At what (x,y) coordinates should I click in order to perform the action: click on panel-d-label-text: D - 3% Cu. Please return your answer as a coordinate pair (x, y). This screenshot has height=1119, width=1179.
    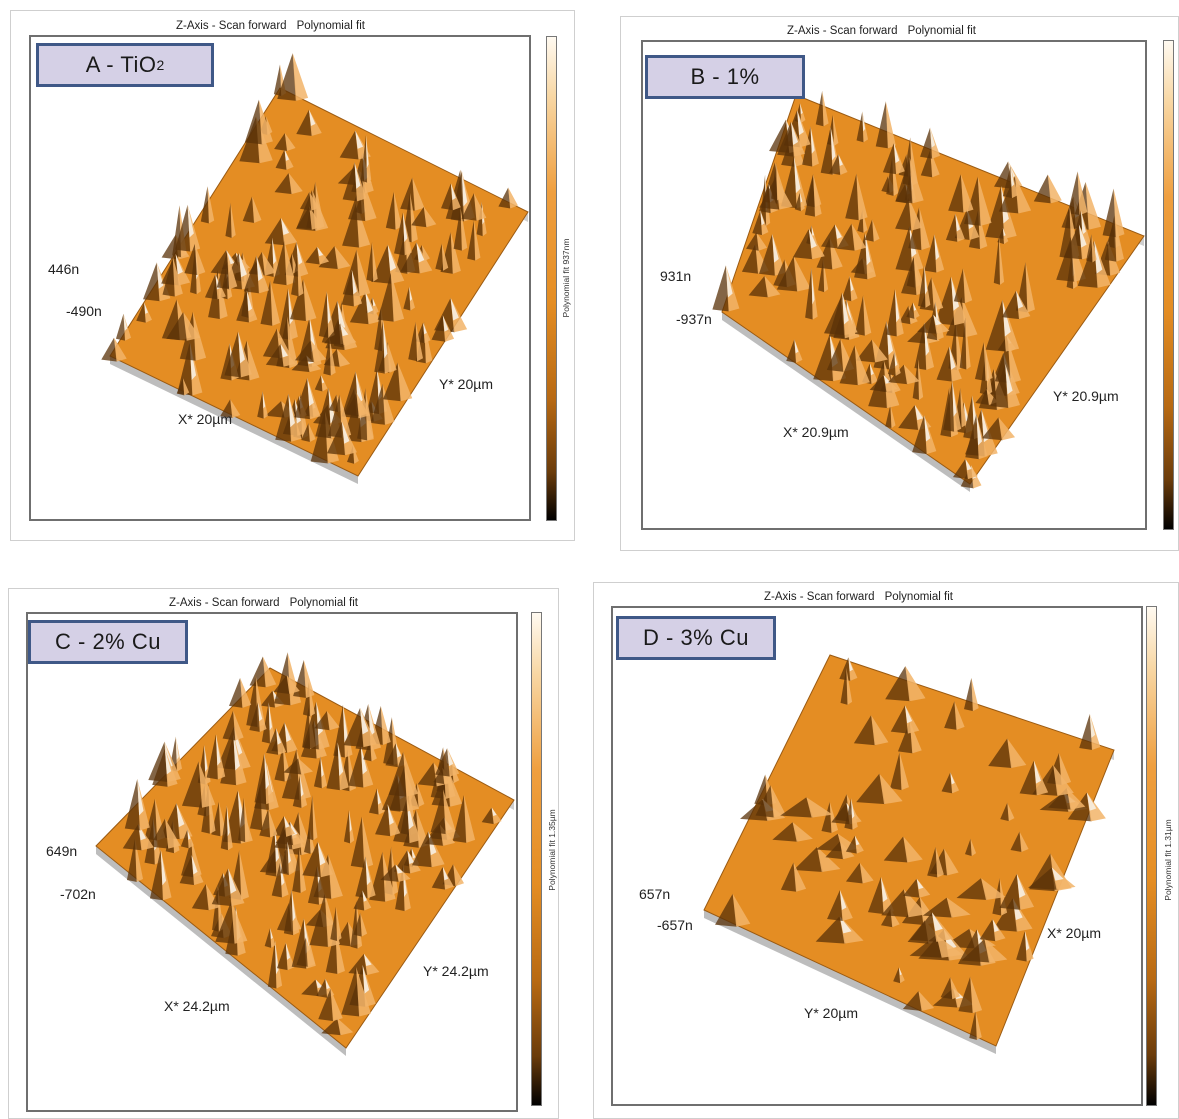
    Looking at the image, I should click on (696, 637).